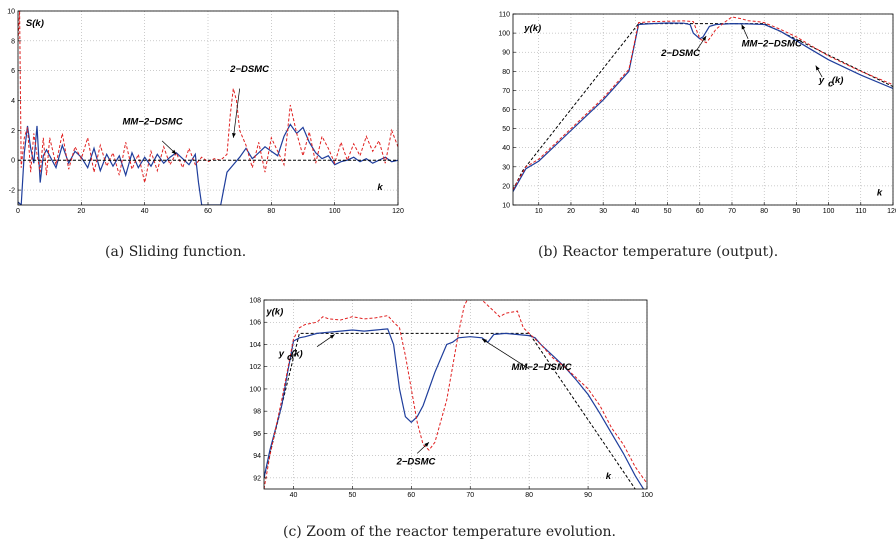 This screenshot has height=551, width=896. I want to click on x-tick-label: 110, so click(860, 211).